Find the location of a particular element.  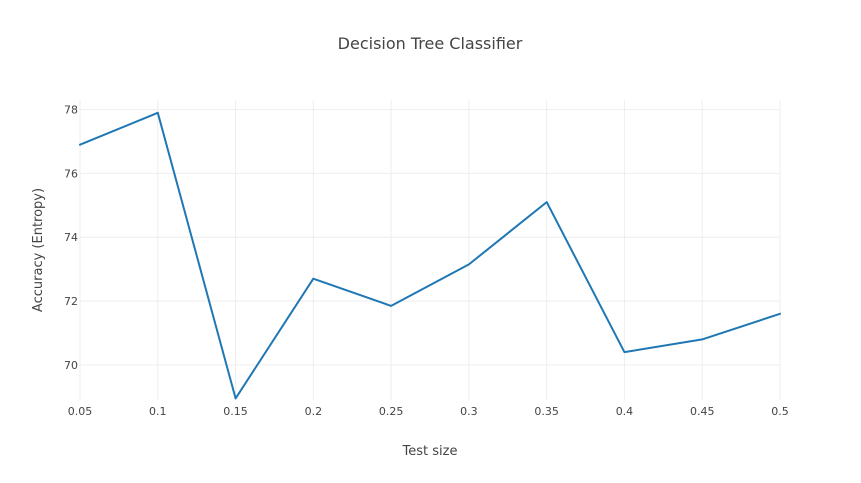

y-tick-label: 70 is located at coordinates (71, 365).